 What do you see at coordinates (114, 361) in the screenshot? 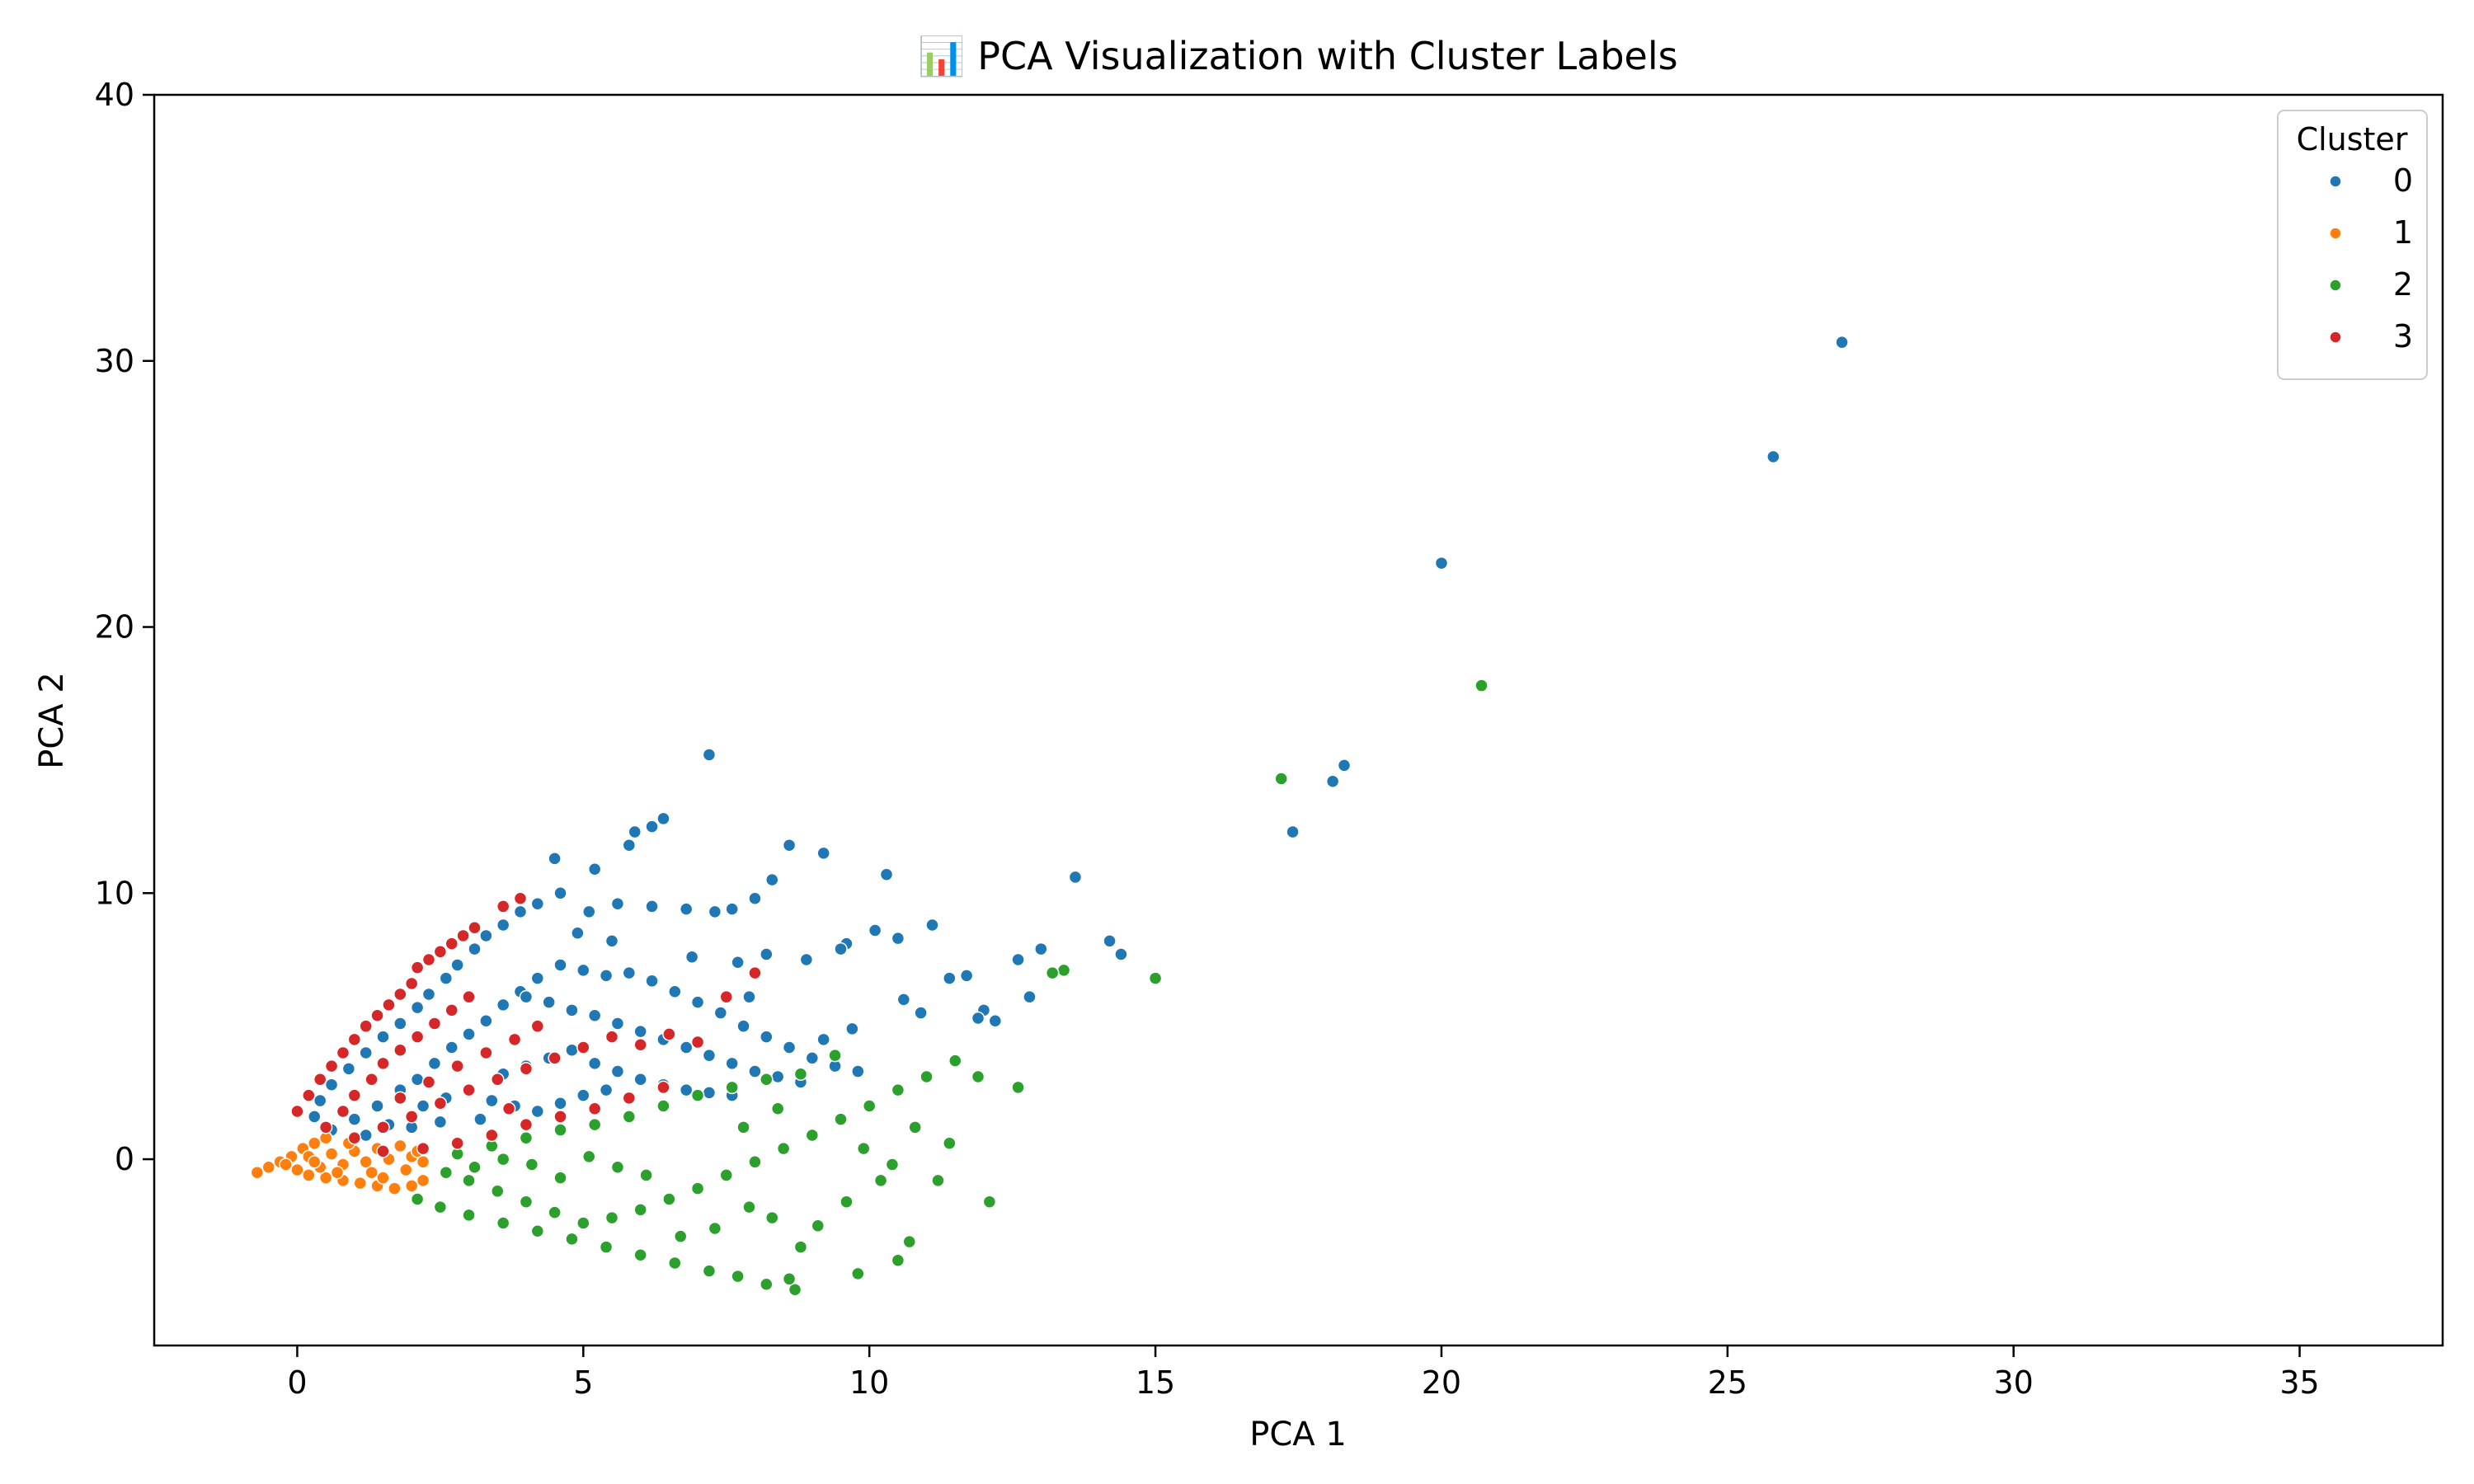
I see `y-tick-label: 30` at bounding box center [114, 361].